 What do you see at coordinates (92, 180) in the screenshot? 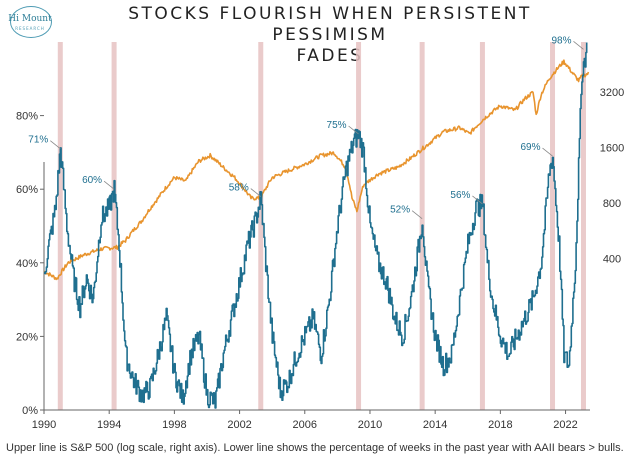
I see `annotation-label: 60%` at bounding box center [92, 180].